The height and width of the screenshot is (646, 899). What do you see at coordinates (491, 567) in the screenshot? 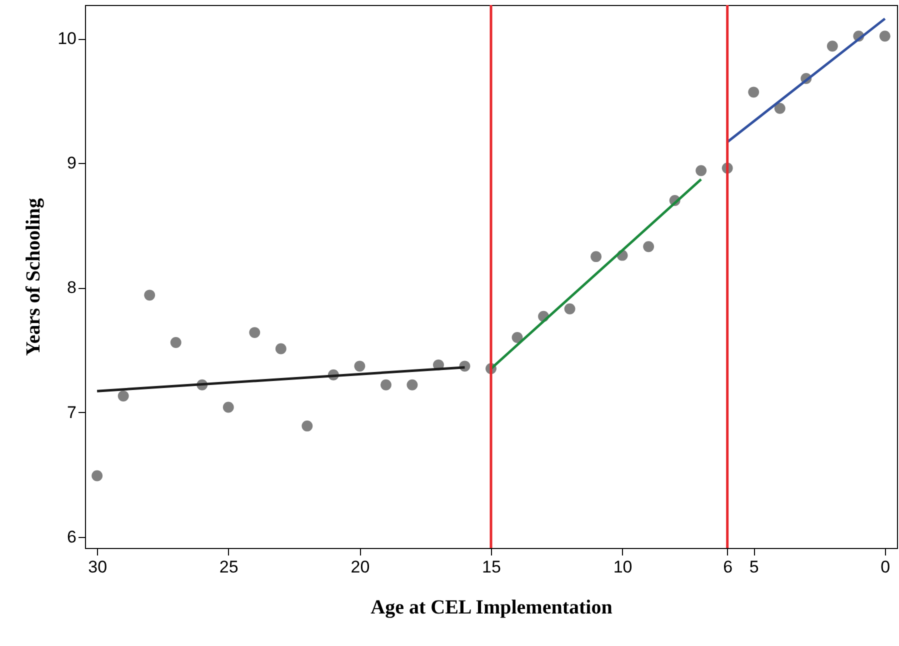
I see `x-tick-label: 15` at bounding box center [491, 567].